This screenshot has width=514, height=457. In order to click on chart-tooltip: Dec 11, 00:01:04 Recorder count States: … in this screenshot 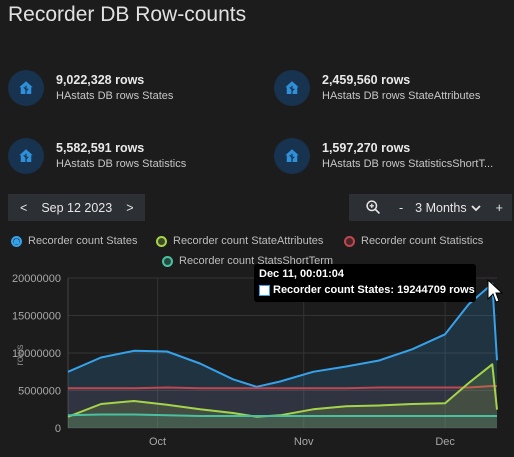, I will do `click(365, 283)`.